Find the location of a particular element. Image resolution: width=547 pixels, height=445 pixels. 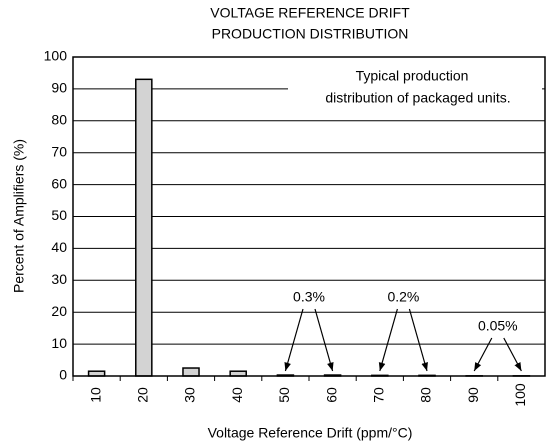

y-axis-label: Percent of Amplifiers (%) is located at coordinates (19, 216).